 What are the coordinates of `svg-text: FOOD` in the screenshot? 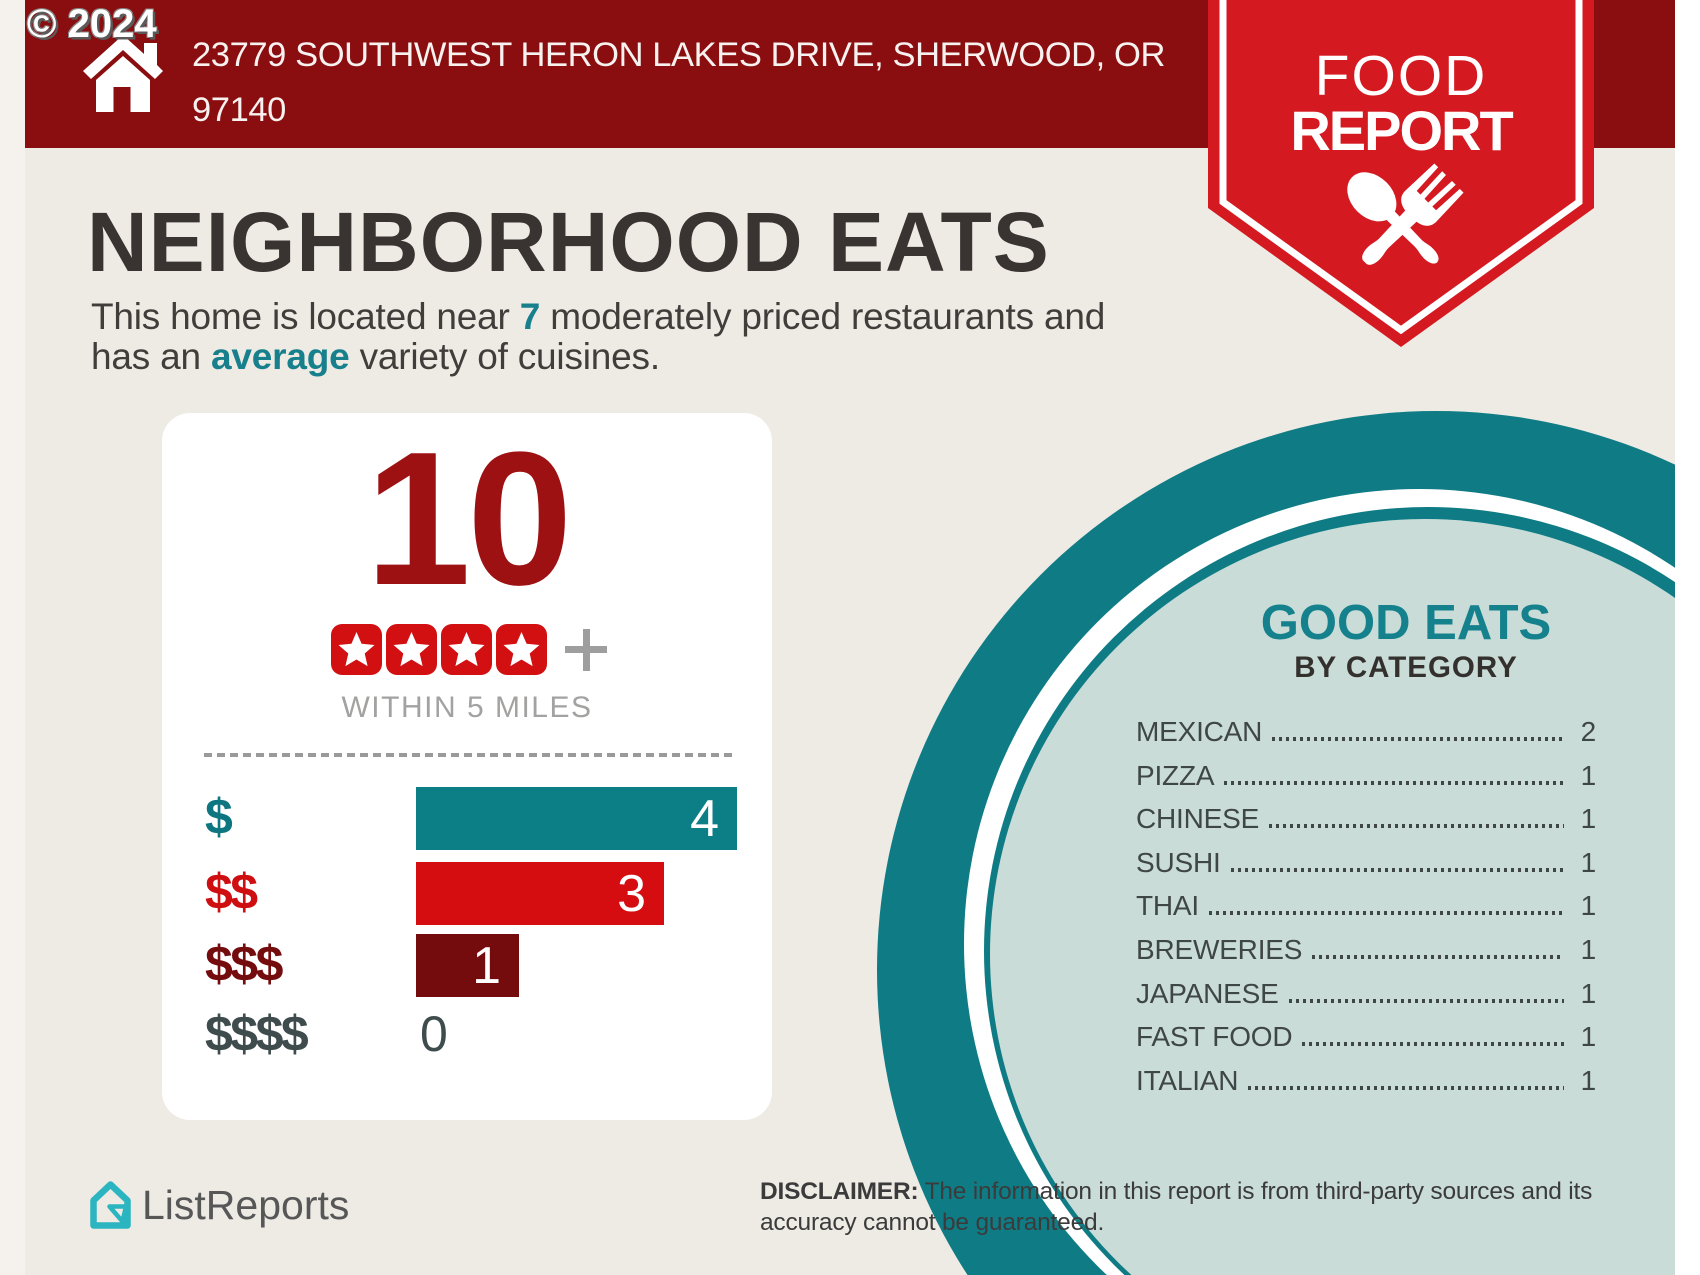 It's located at (1401, 76).